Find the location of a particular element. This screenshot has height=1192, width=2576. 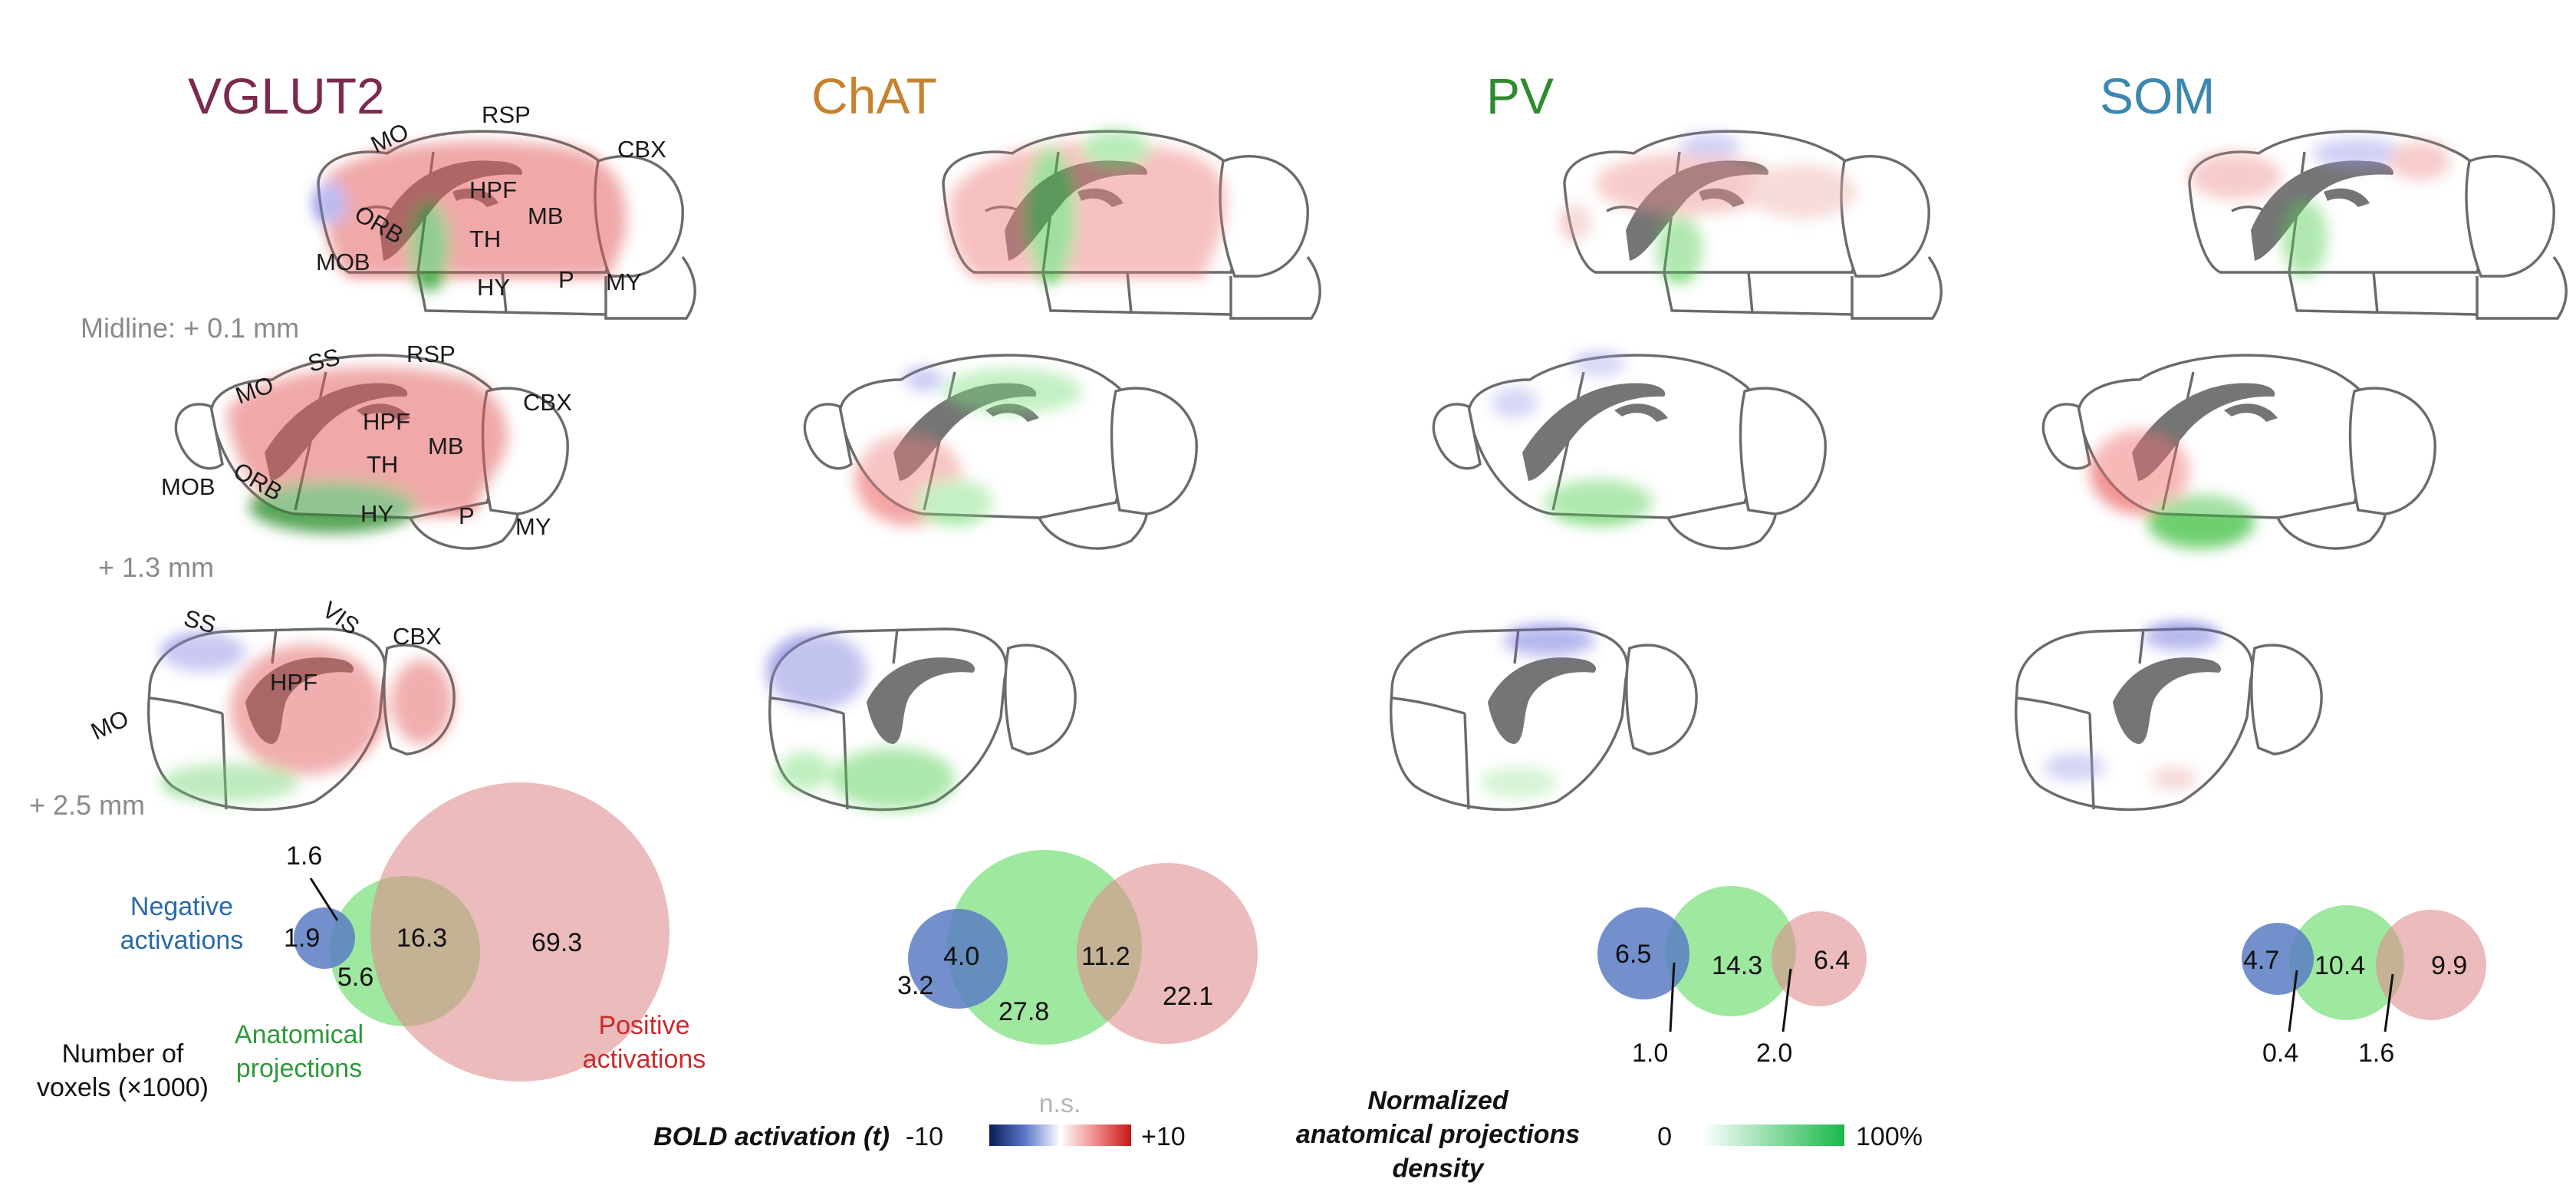

column-title-chat: ChAT is located at coordinates (874, 96).